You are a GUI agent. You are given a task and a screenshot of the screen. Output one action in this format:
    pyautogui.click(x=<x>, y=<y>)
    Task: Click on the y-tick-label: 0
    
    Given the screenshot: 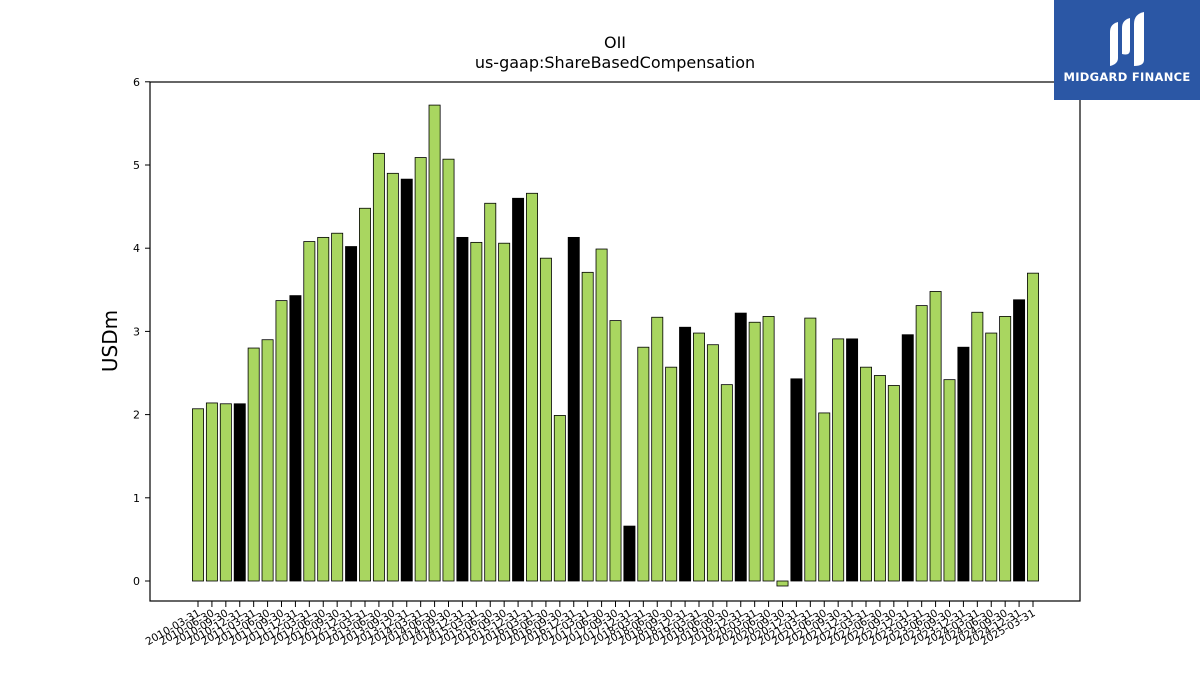 What is the action you would take?
    pyautogui.click(x=136, y=581)
    